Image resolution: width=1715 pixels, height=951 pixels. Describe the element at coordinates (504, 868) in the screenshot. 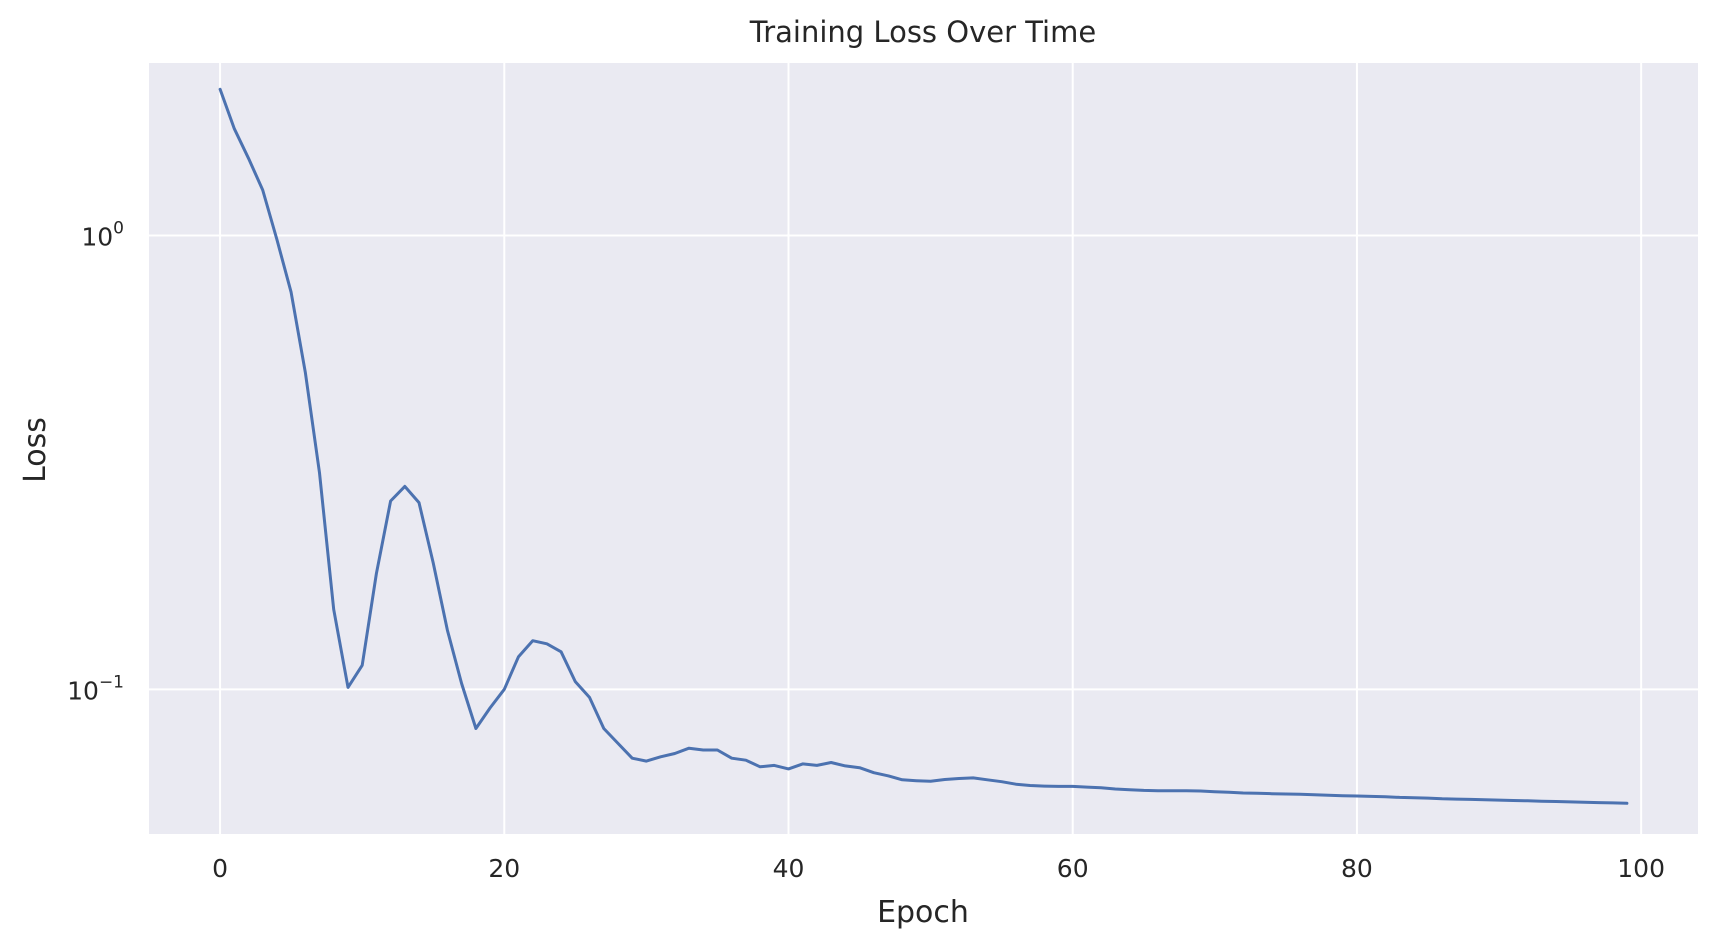

I see `x-tick-label: 20` at that location.